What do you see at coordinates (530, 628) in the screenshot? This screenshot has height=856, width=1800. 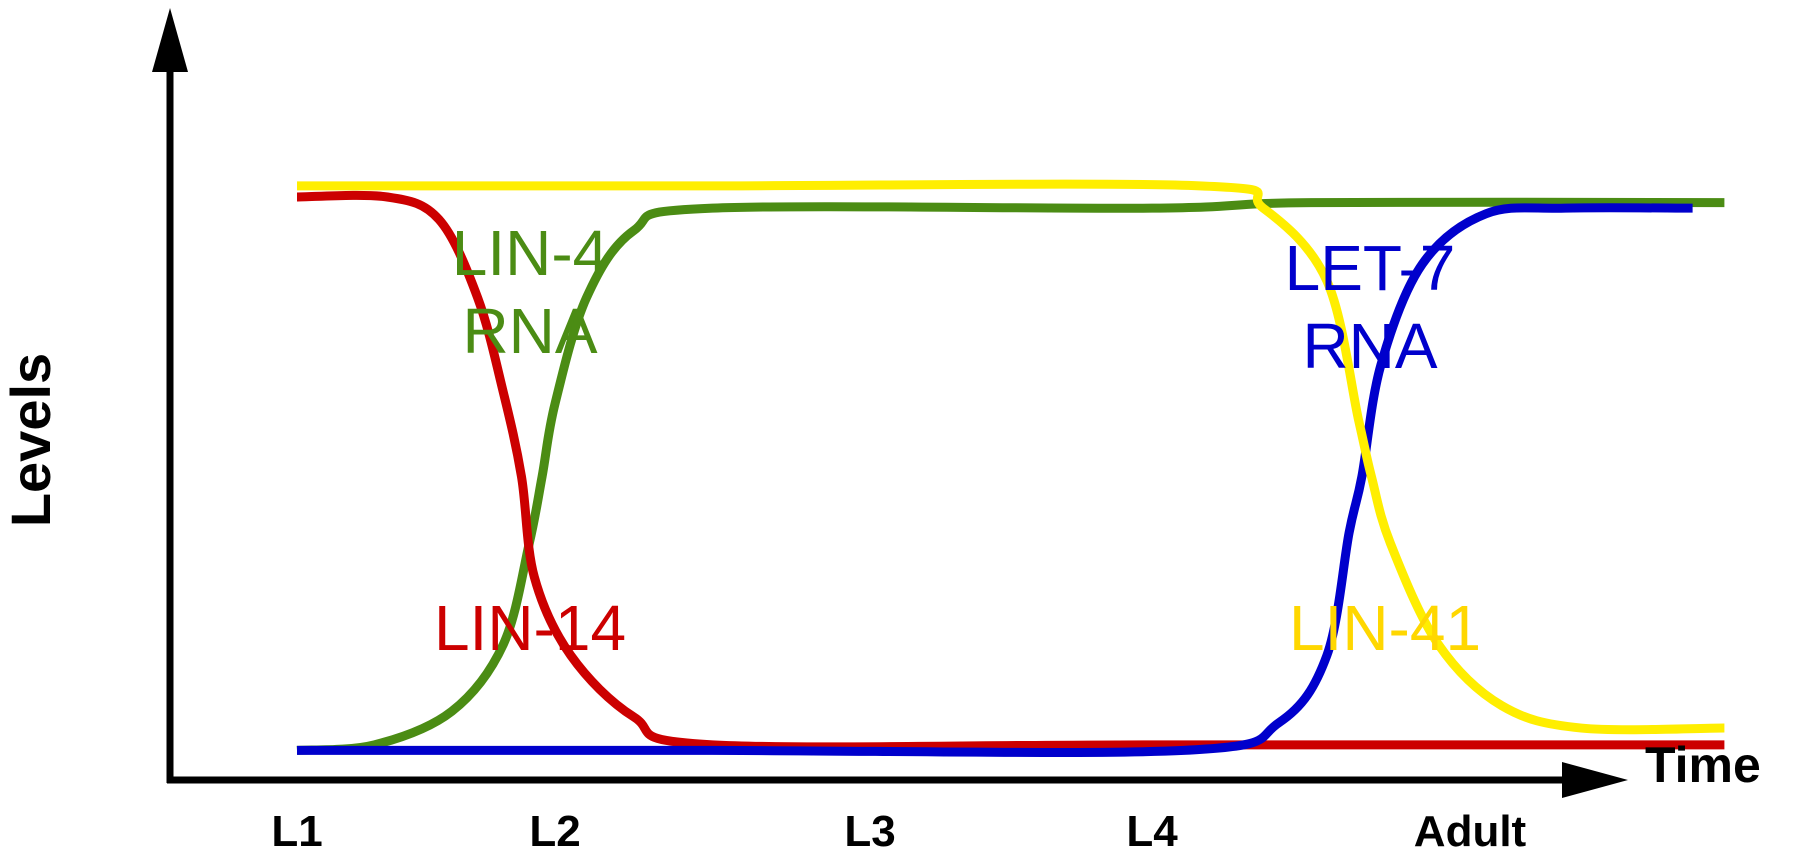 I see `lin14-label: LIN-14` at bounding box center [530, 628].